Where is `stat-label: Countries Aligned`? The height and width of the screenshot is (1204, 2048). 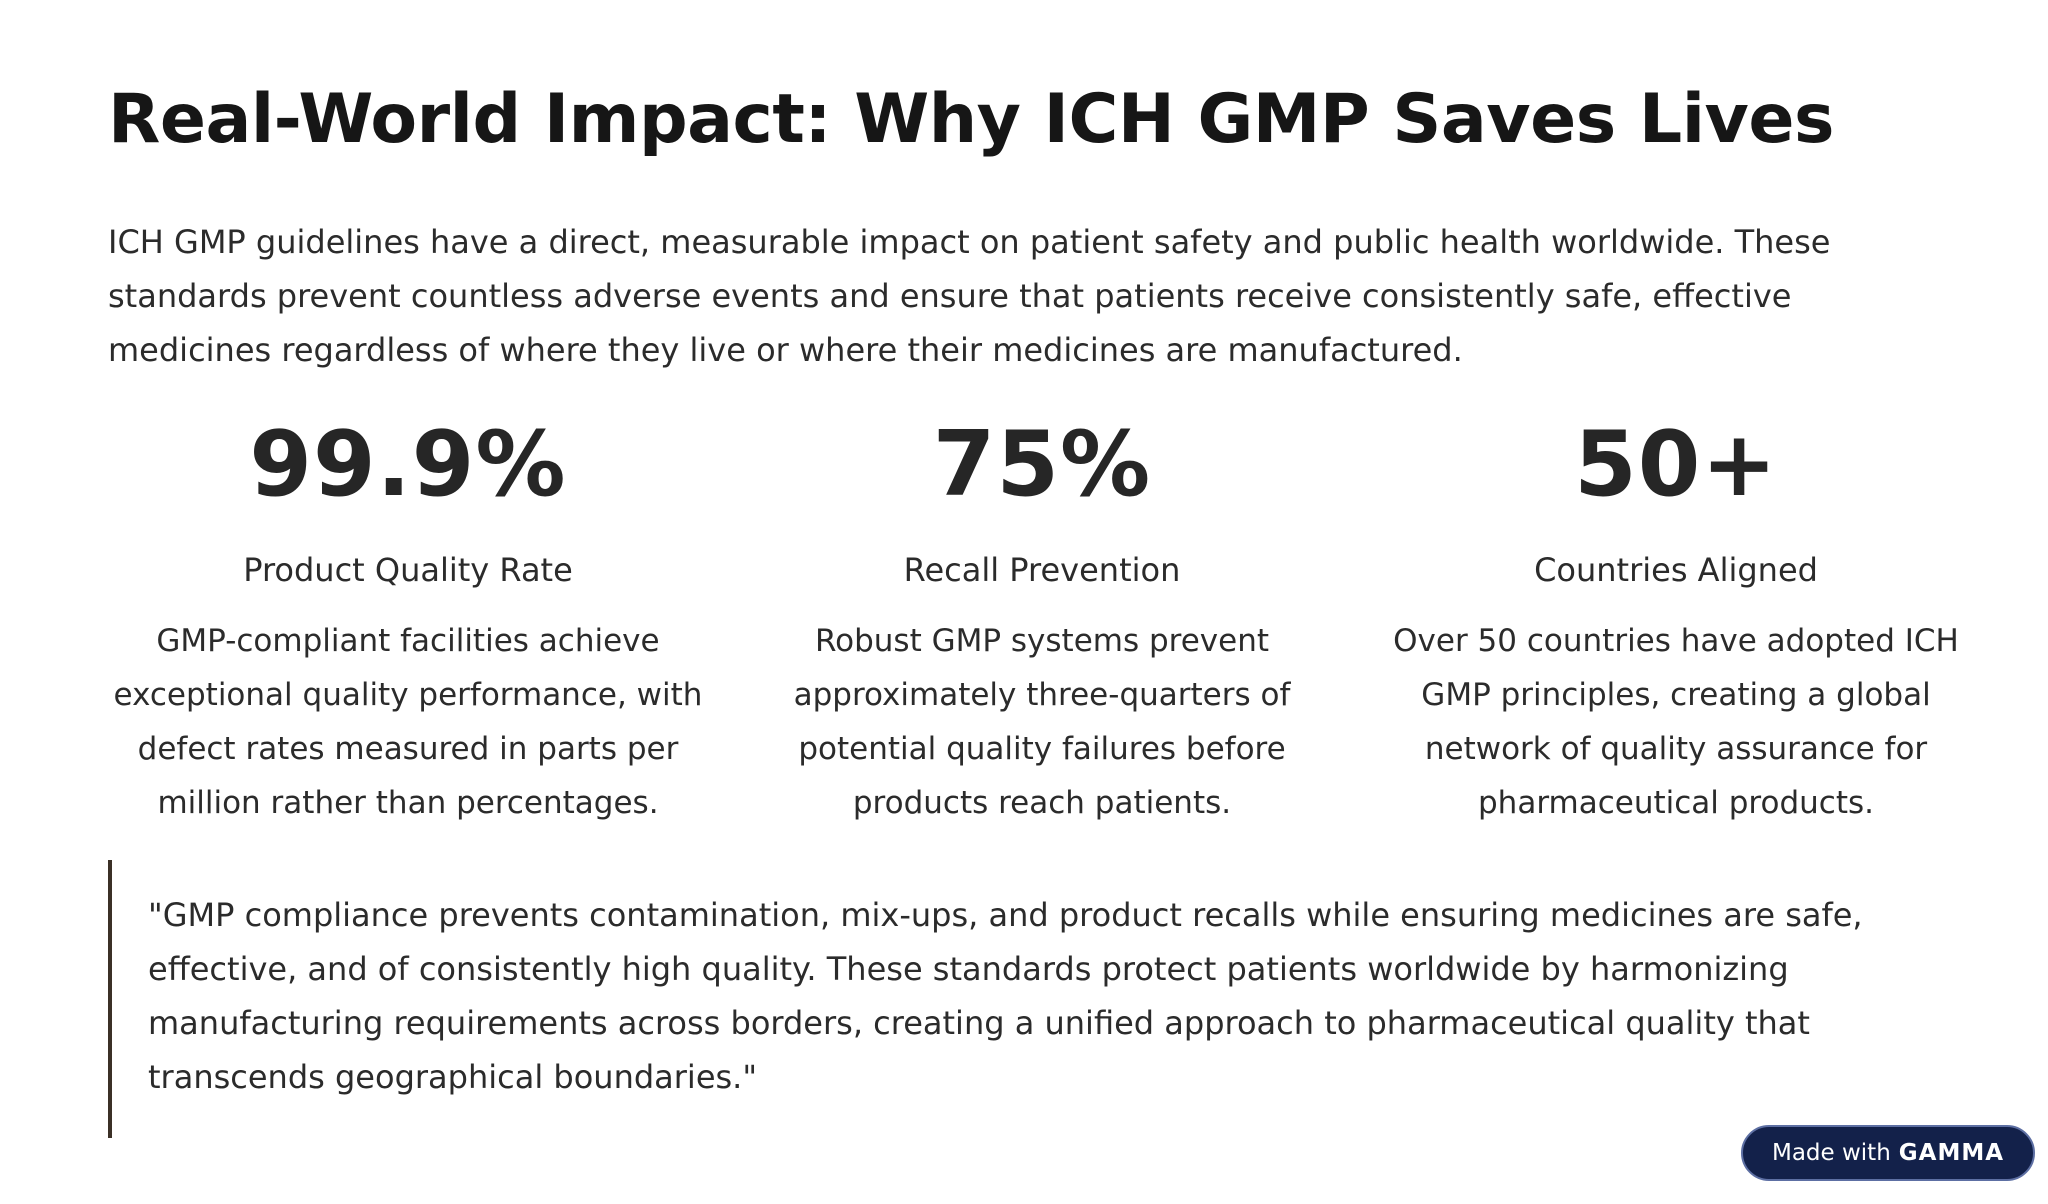 stat-label: Countries Aligned is located at coordinates (1676, 570).